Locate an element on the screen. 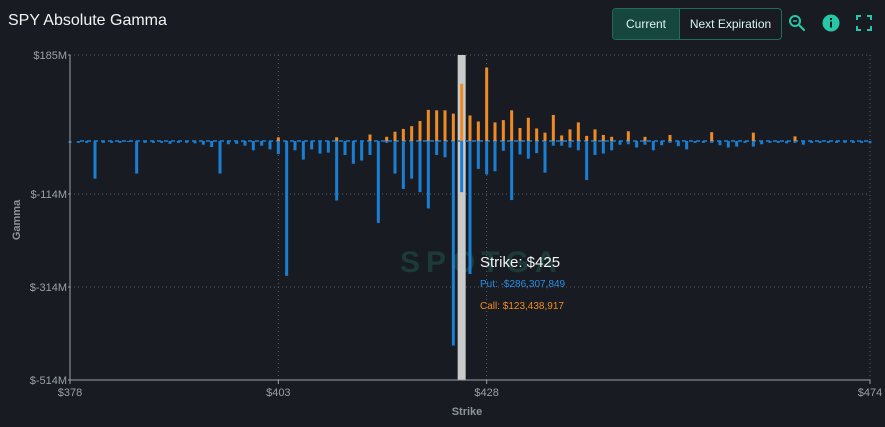 The height and width of the screenshot is (427, 885). next-expiration-button: Next Expiration is located at coordinates (730, 24).